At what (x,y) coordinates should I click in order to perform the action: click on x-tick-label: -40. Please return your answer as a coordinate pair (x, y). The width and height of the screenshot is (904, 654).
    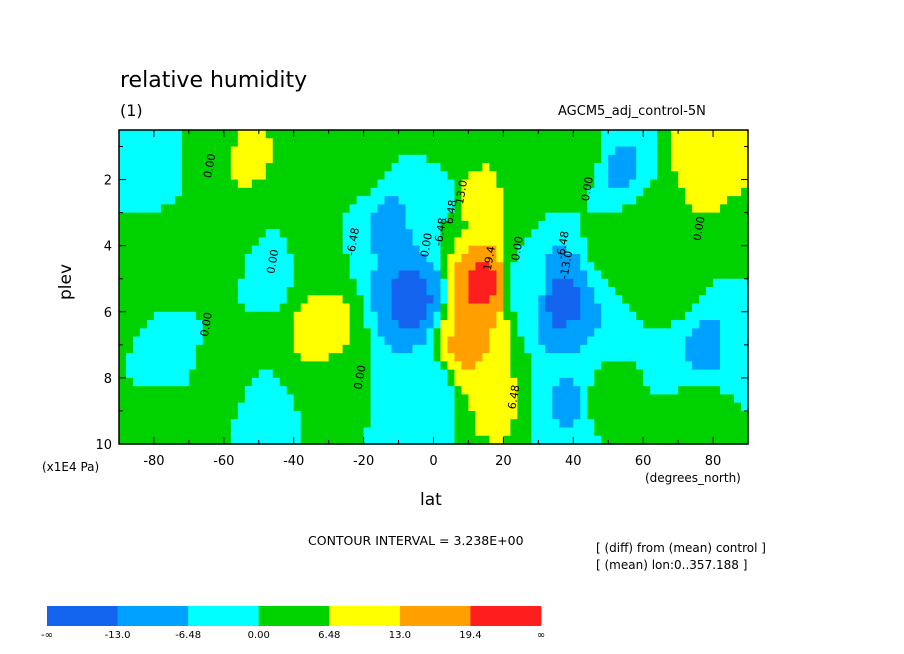
    Looking at the image, I should click on (293, 461).